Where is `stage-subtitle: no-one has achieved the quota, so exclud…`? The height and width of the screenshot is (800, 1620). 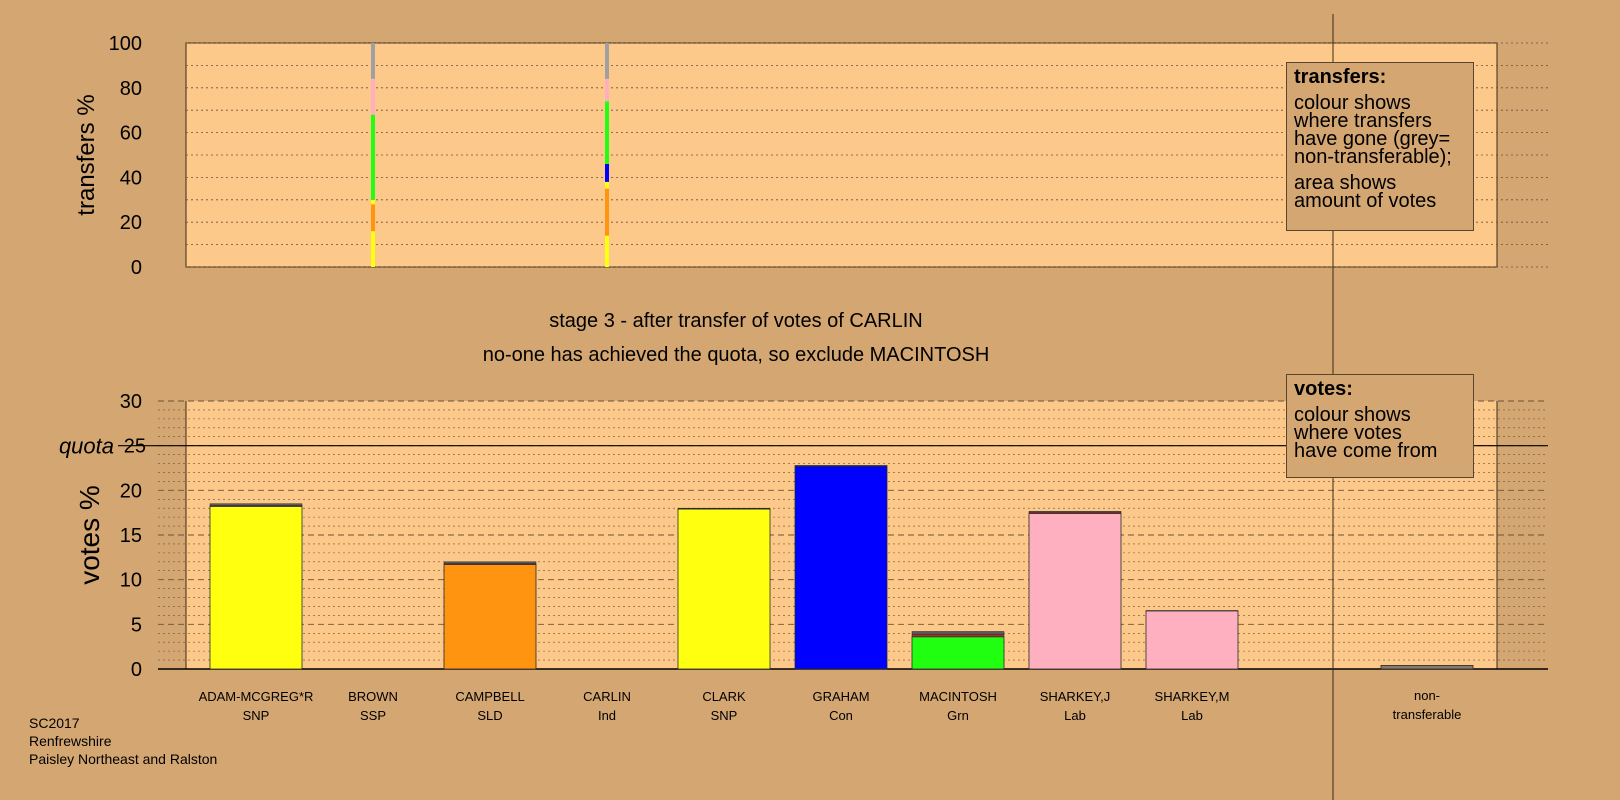
stage-subtitle: no-one has achieved the quota, so exclud… is located at coordinates (736, 355).